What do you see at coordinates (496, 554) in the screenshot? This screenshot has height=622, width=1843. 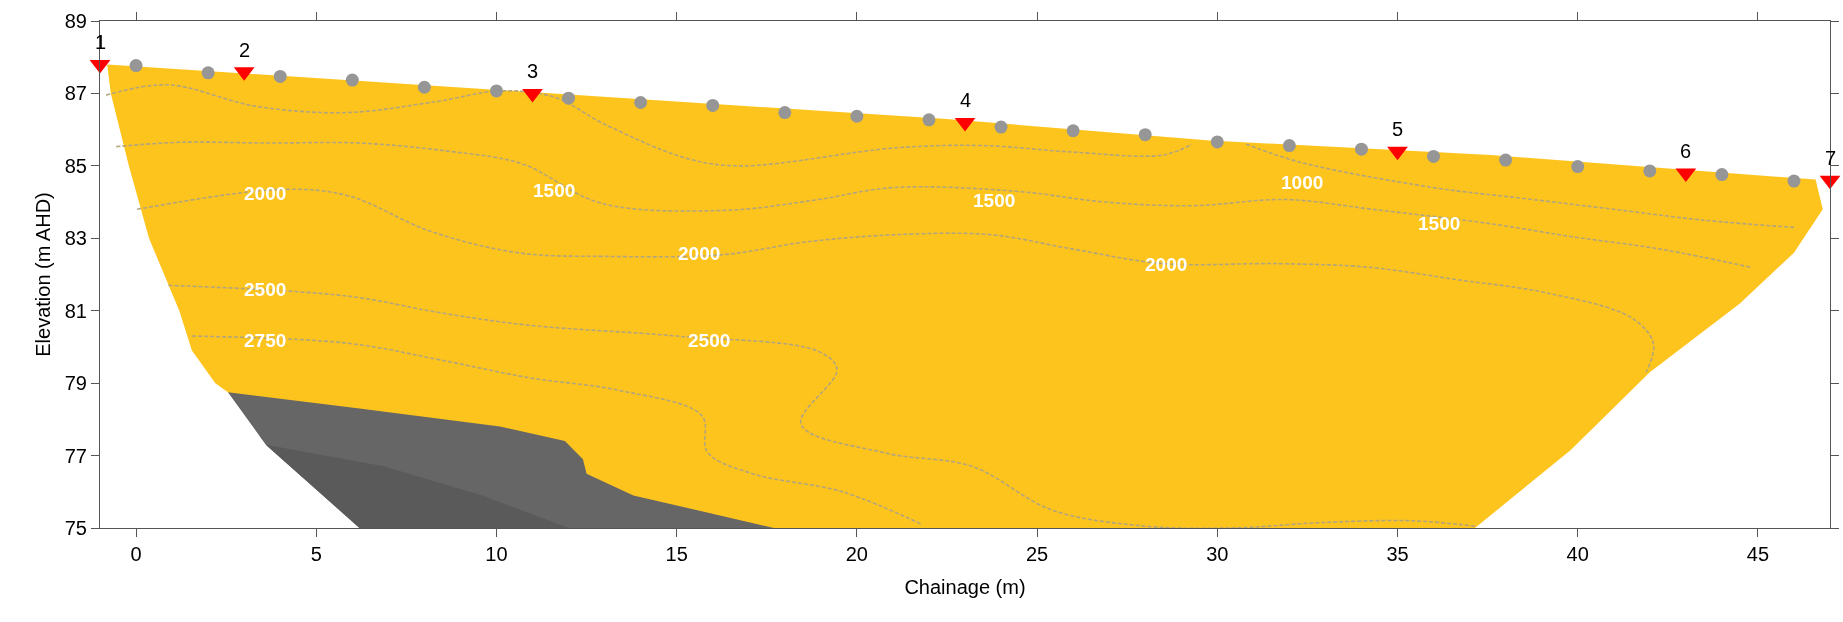 I see `x-tick-label: 10` at bounding box center [496, 554].